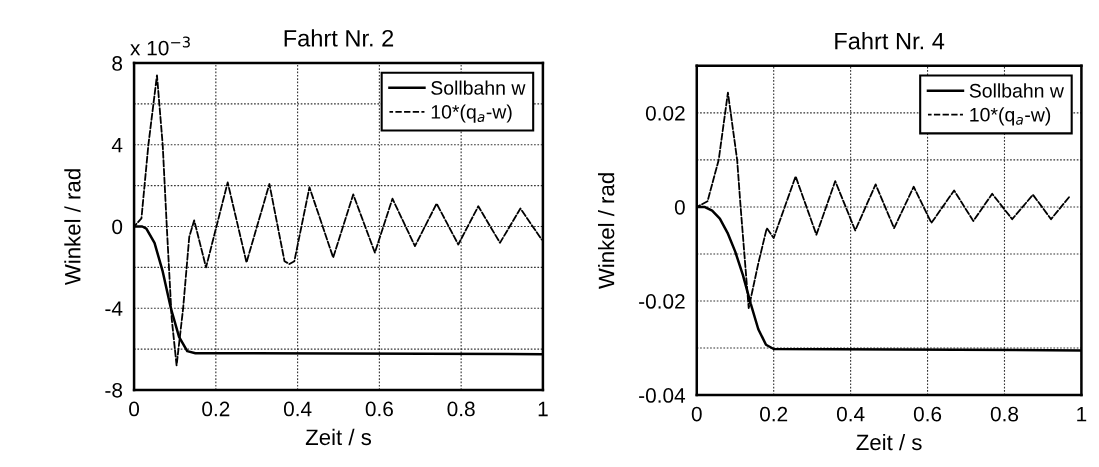 The image size is (1099, 467). What do you see at coordinates (890, 41) in the screenshot?
I see `chart-title: Fahrt Nr. 4` at bounding box center [890, 41].